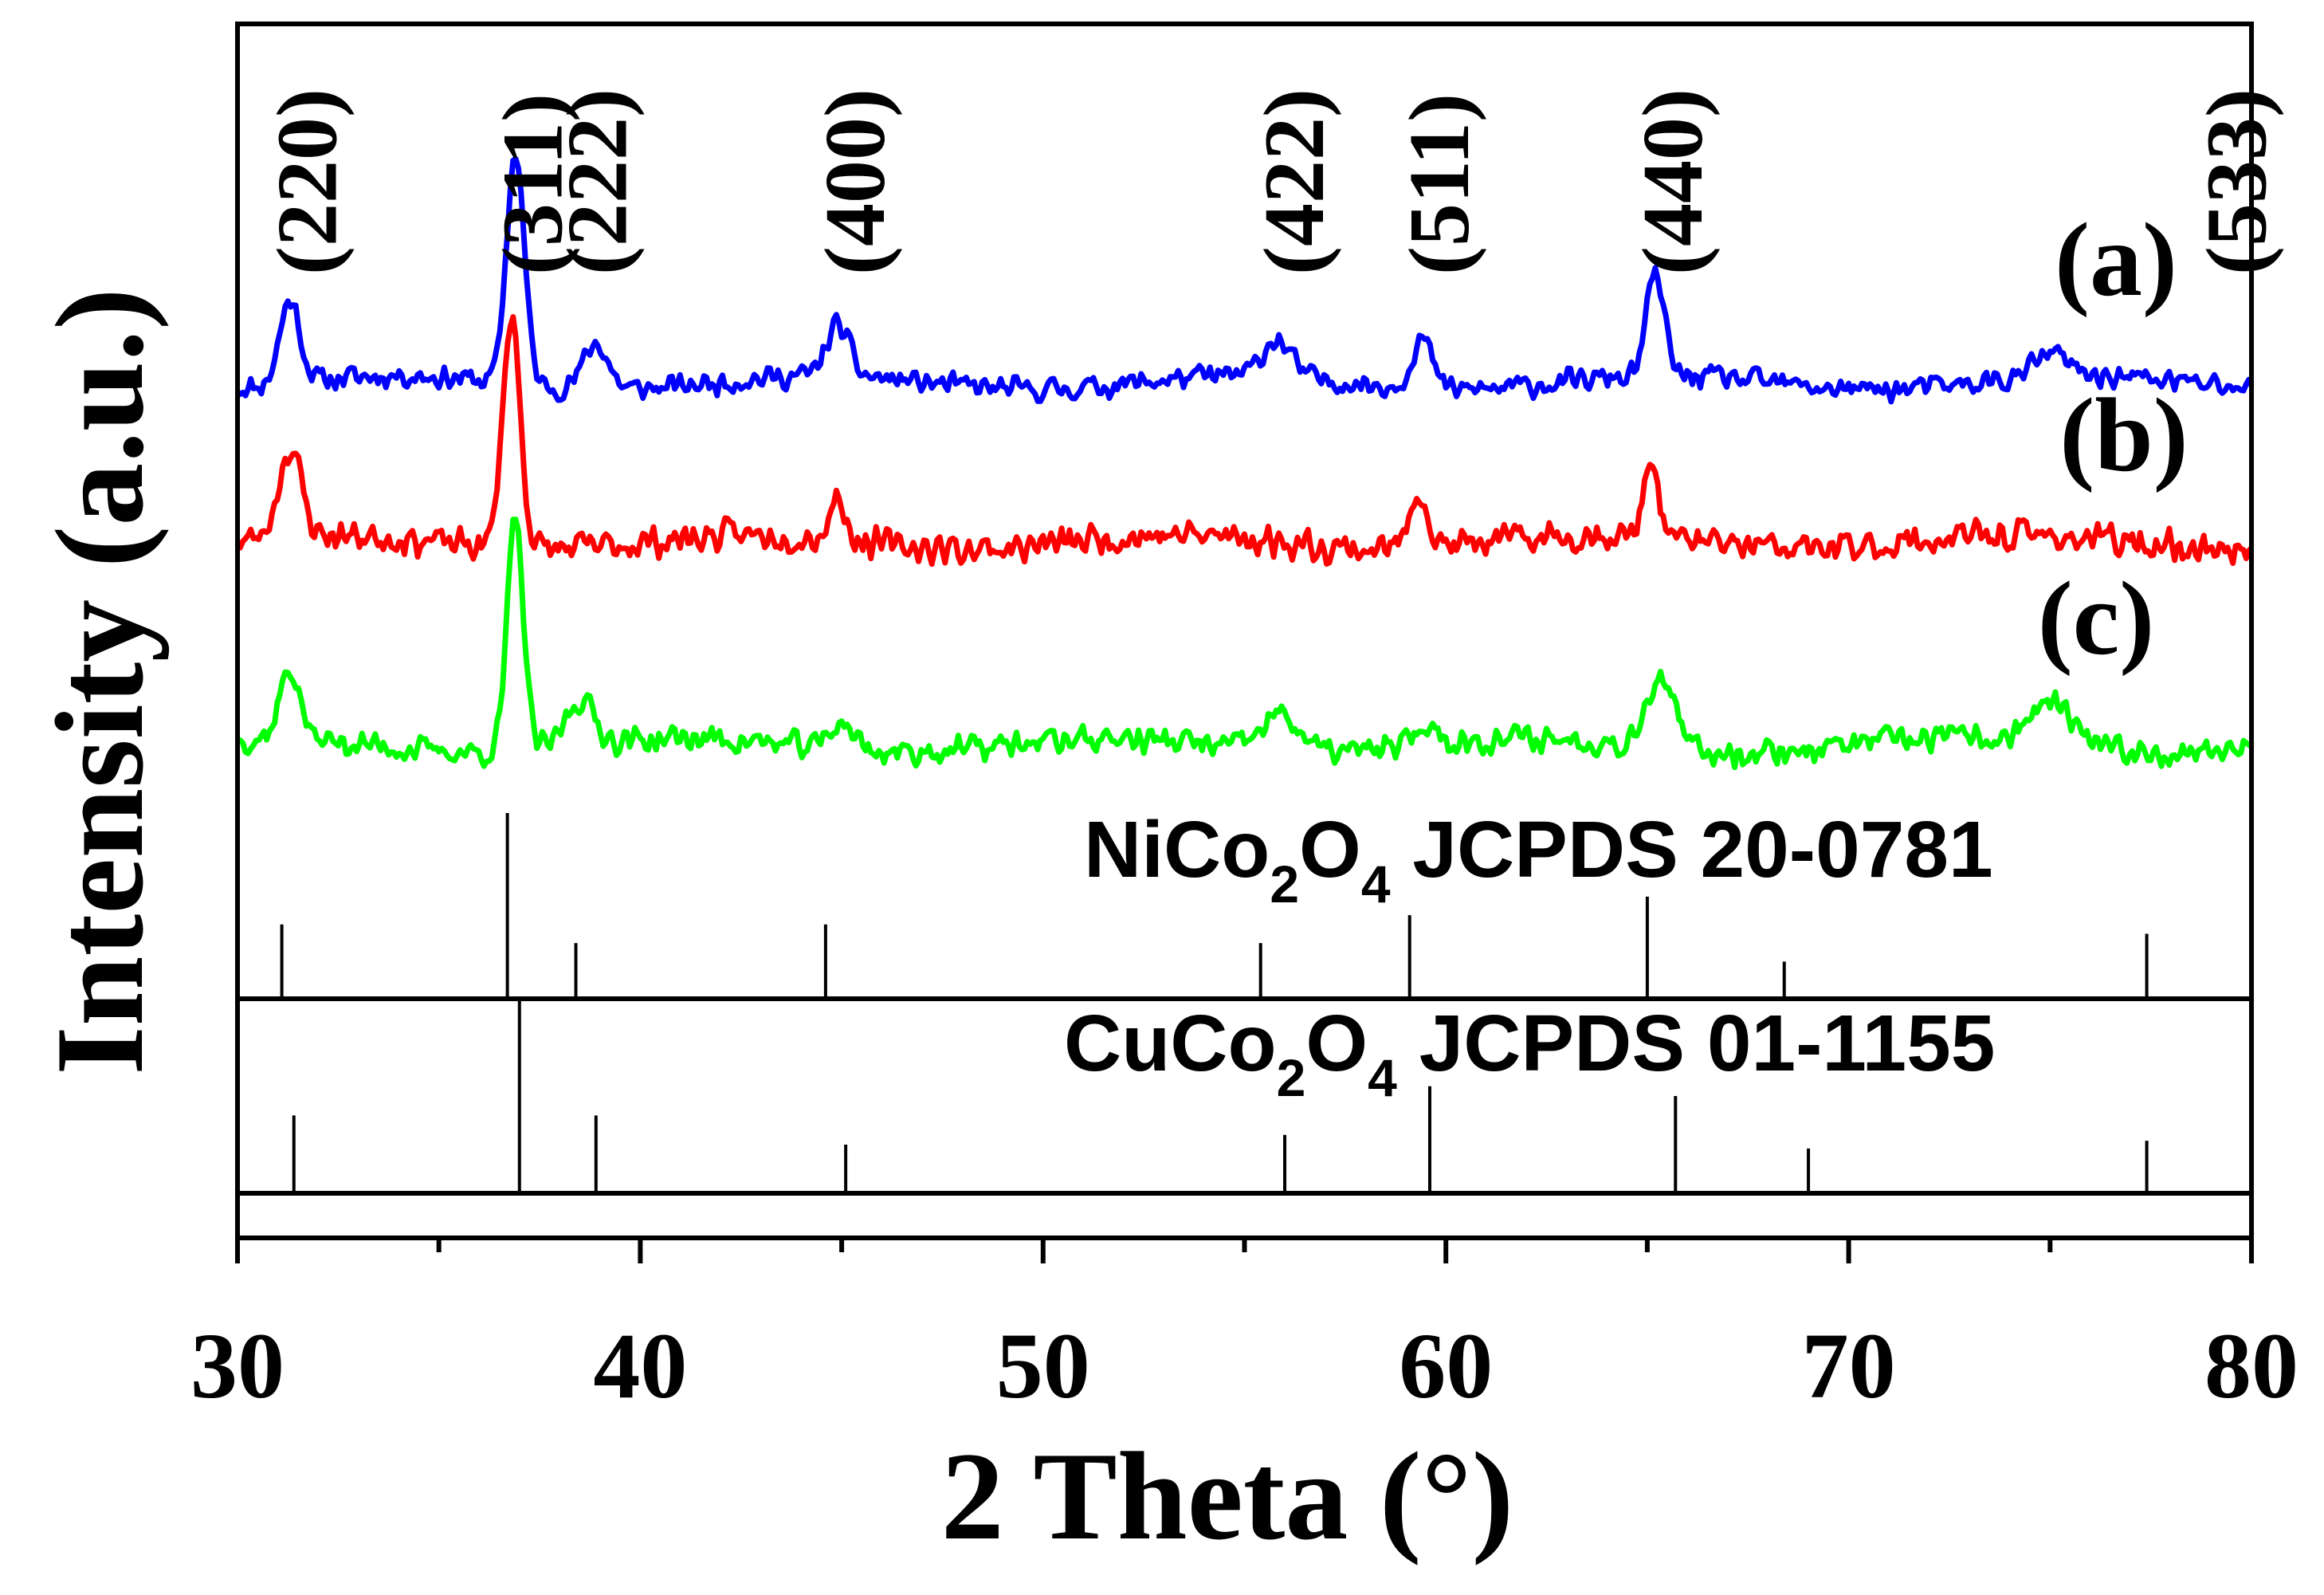  What do you see at coordinates (2237, 181) in the screenshot?
I see `miller-index-label: (533)` at bounding box center [2237, 181].